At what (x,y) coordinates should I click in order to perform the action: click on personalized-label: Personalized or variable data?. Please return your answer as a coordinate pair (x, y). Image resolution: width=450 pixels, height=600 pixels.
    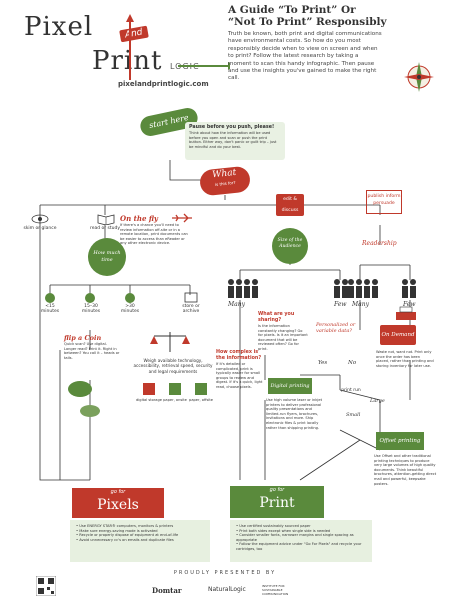
    Looking at the image, I should click on (336, 328).